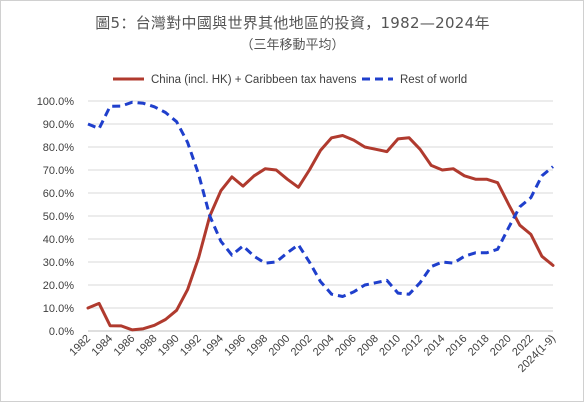 The width and height of the screenshot is (585, 403). I want to click on x-tick-label: 2006, so click(346, 346).